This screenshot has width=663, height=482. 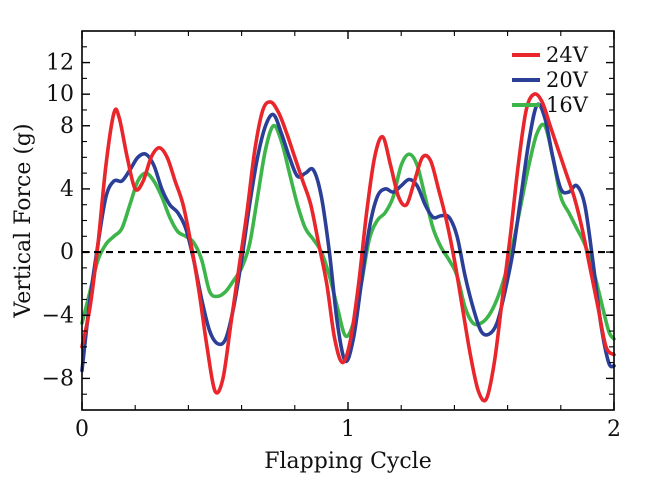 What do you see at coordinates (82, 429) in the screenshot?
I see `x-tick-label: 0` at bounding box center [82, 429].